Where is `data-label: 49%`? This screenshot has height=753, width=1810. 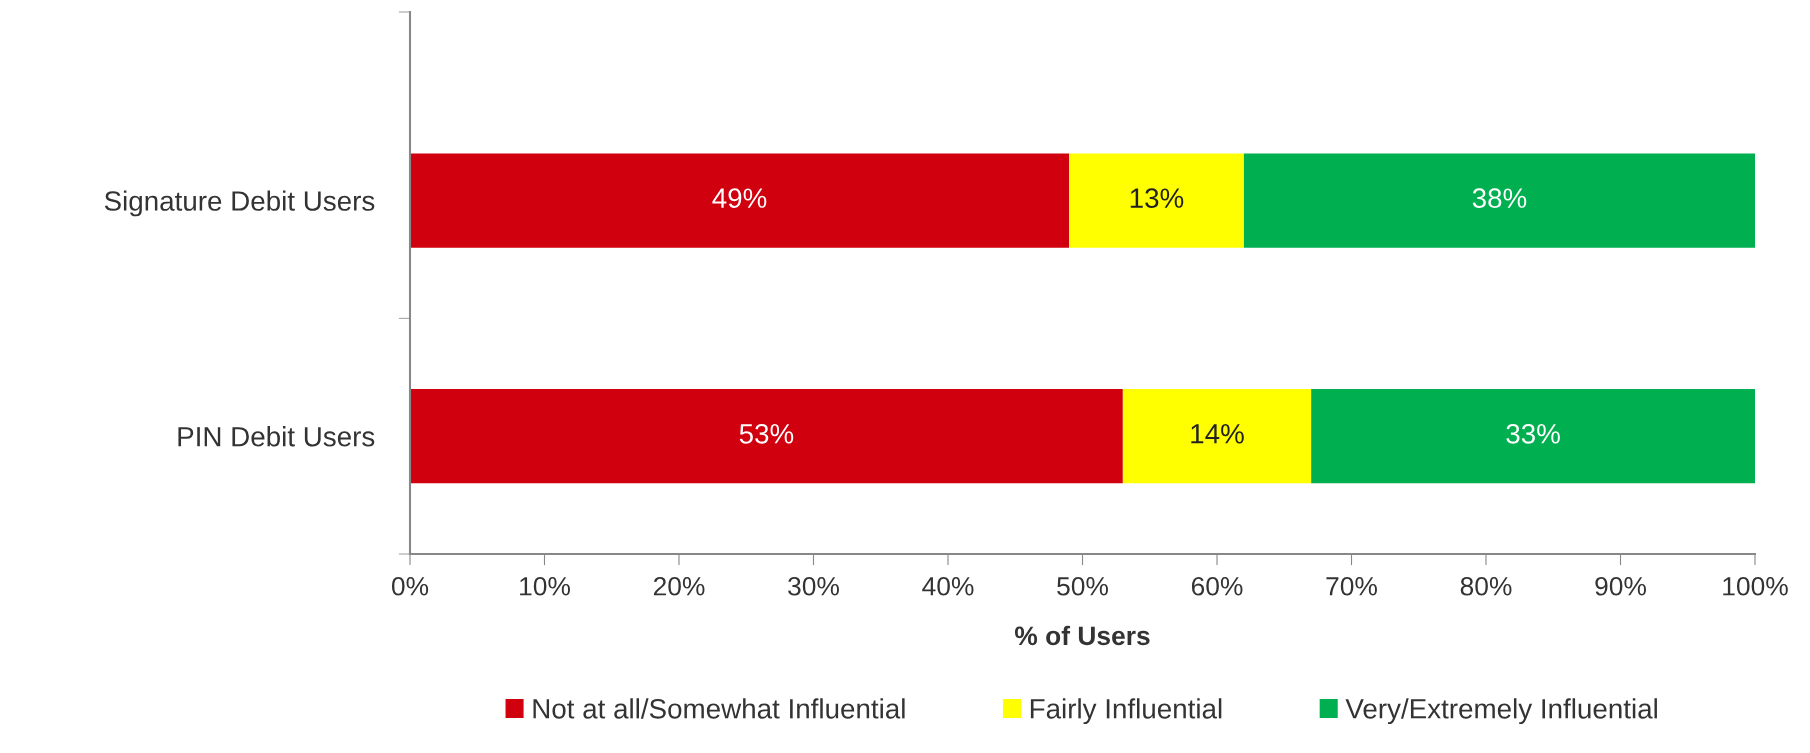 data-label: 49% is located at coordinates (739, 198).